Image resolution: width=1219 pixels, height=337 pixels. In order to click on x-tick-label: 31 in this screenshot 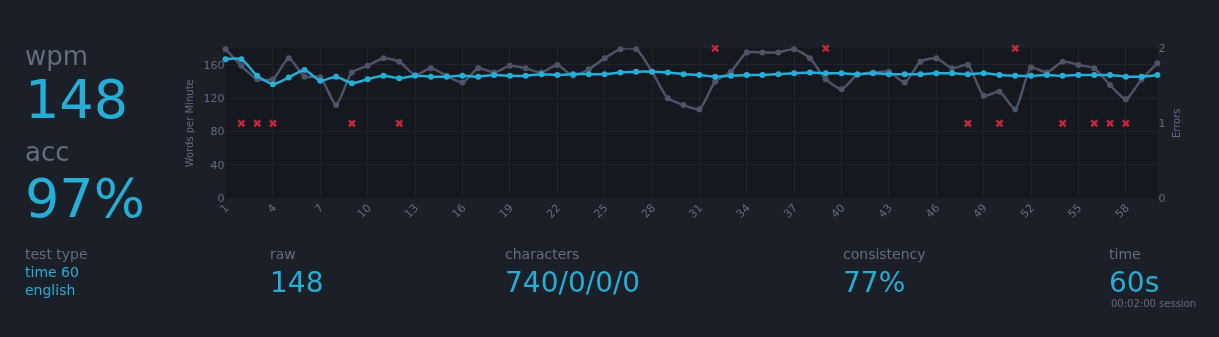, I will do `click(696, 211)`.